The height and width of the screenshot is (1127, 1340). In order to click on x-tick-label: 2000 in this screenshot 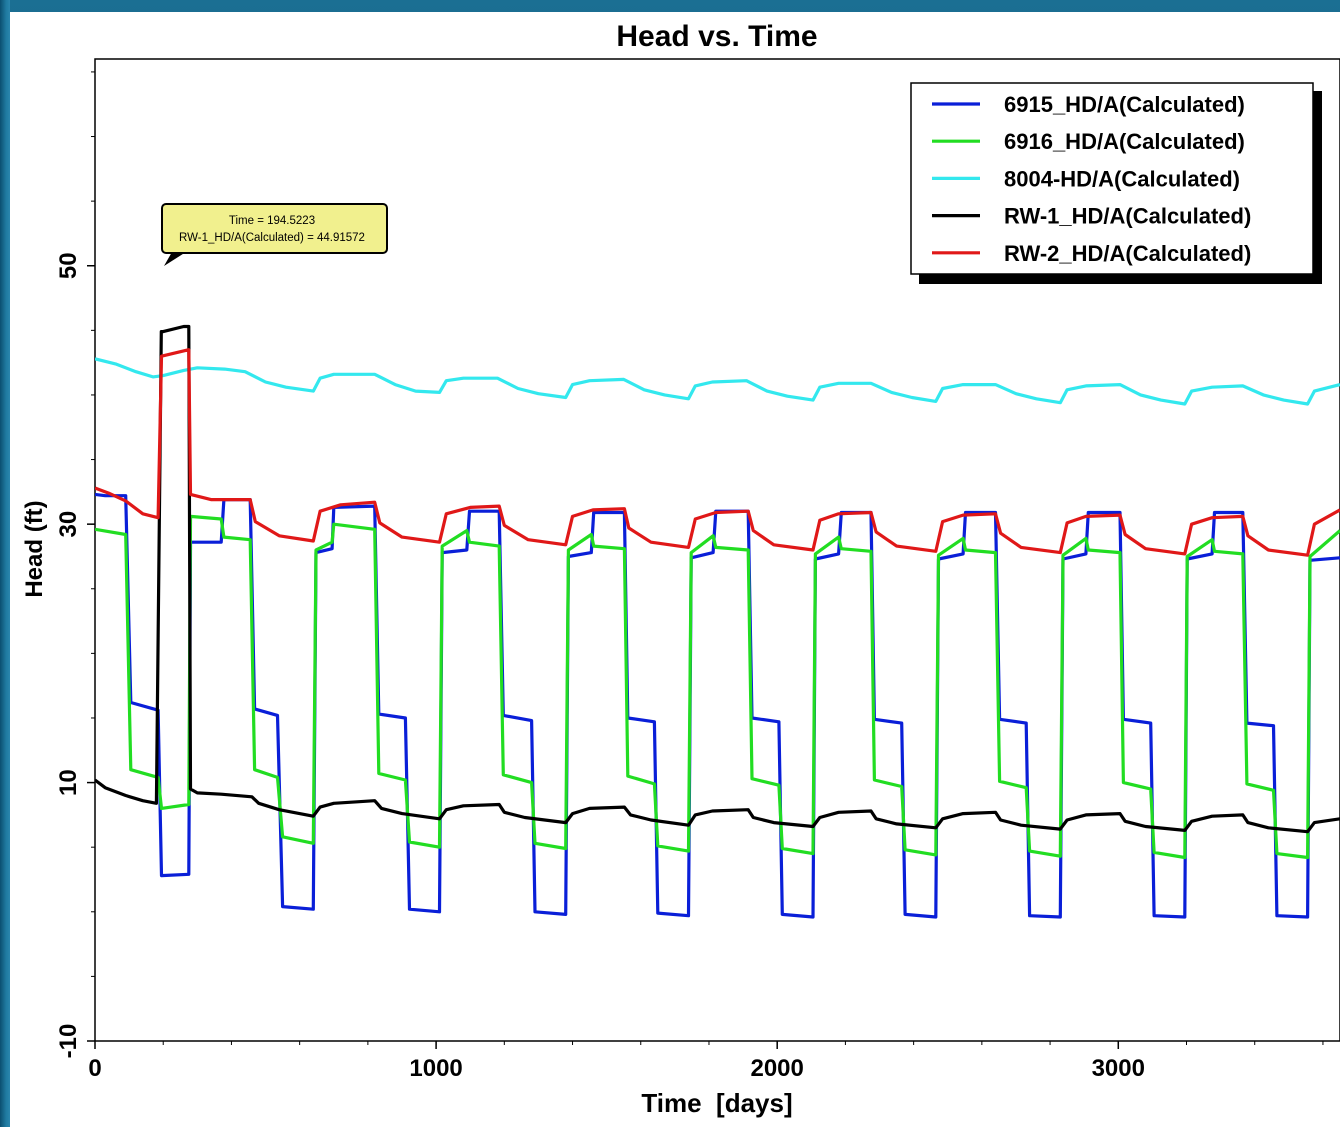, I will do `click(776, 1068)`.